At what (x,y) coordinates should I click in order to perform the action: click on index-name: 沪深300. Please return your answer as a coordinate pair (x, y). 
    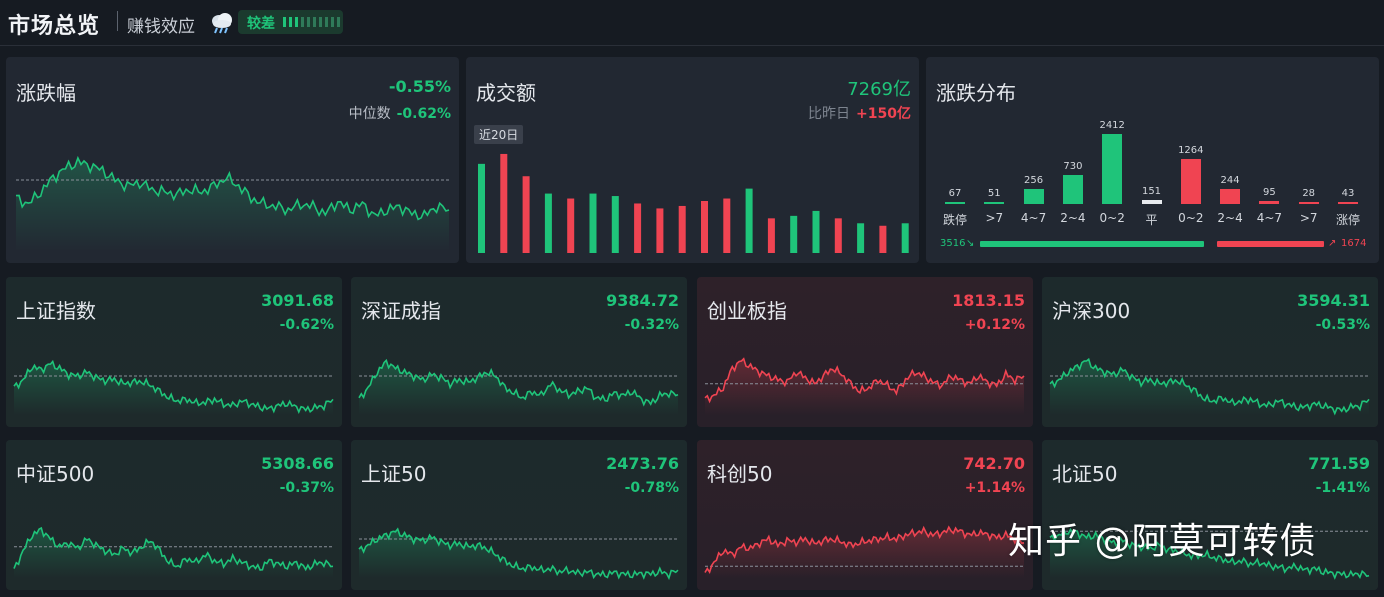
    Looking at the image, I should click on (1091, 311).